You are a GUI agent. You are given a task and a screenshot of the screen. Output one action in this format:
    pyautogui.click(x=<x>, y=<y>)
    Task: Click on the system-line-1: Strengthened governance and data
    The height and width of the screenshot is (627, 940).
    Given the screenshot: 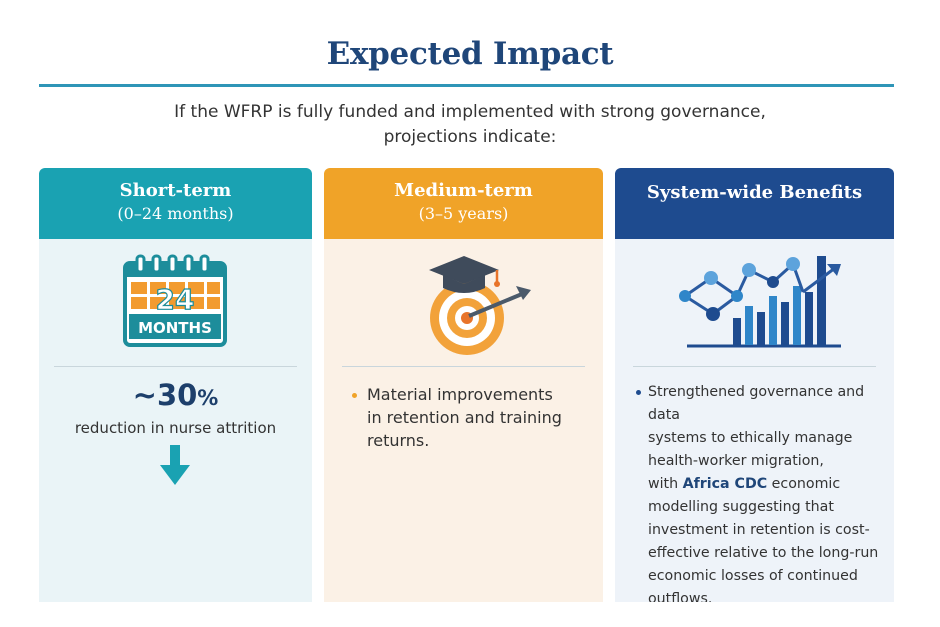 What is the action you would take?
    pyautogui.click(x=756, y=403)
    